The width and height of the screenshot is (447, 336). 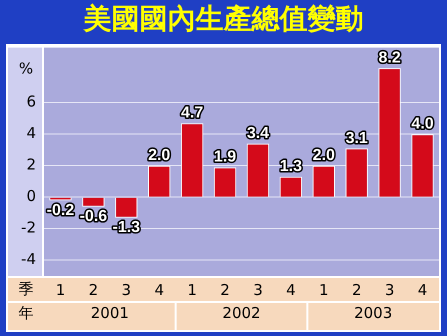 What do you see at coordinates (31, 165) in the screenshot?
I see `y-tick-label: 2` at bounding box center [31, 165].